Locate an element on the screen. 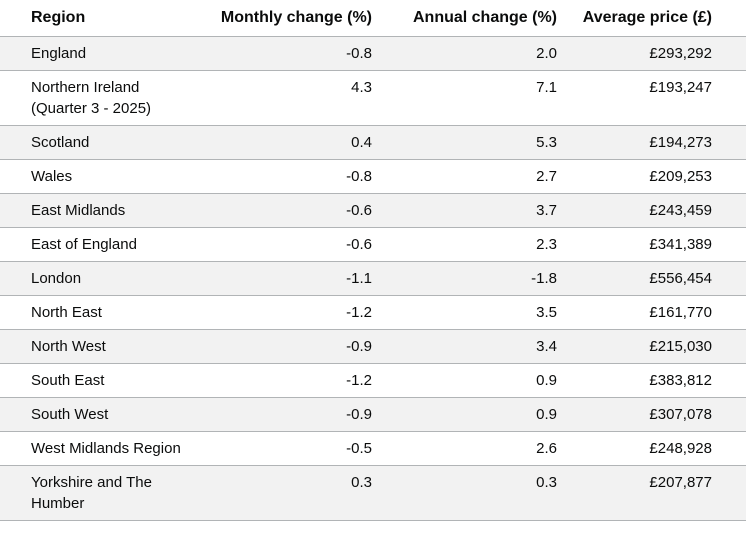 Image resolution: width=746 pixels, height=552 pixels. table-row: North East -1.2 3.5 £161,770 is located at coordinates (373, 312).